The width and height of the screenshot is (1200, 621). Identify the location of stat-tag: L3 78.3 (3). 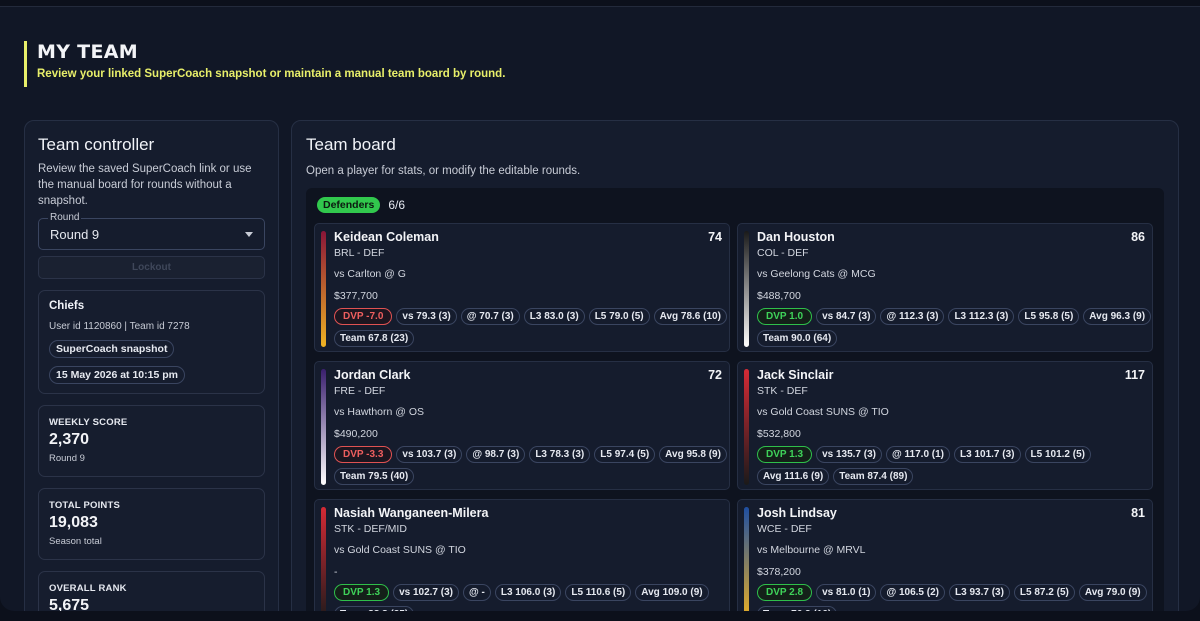
(560, 454).